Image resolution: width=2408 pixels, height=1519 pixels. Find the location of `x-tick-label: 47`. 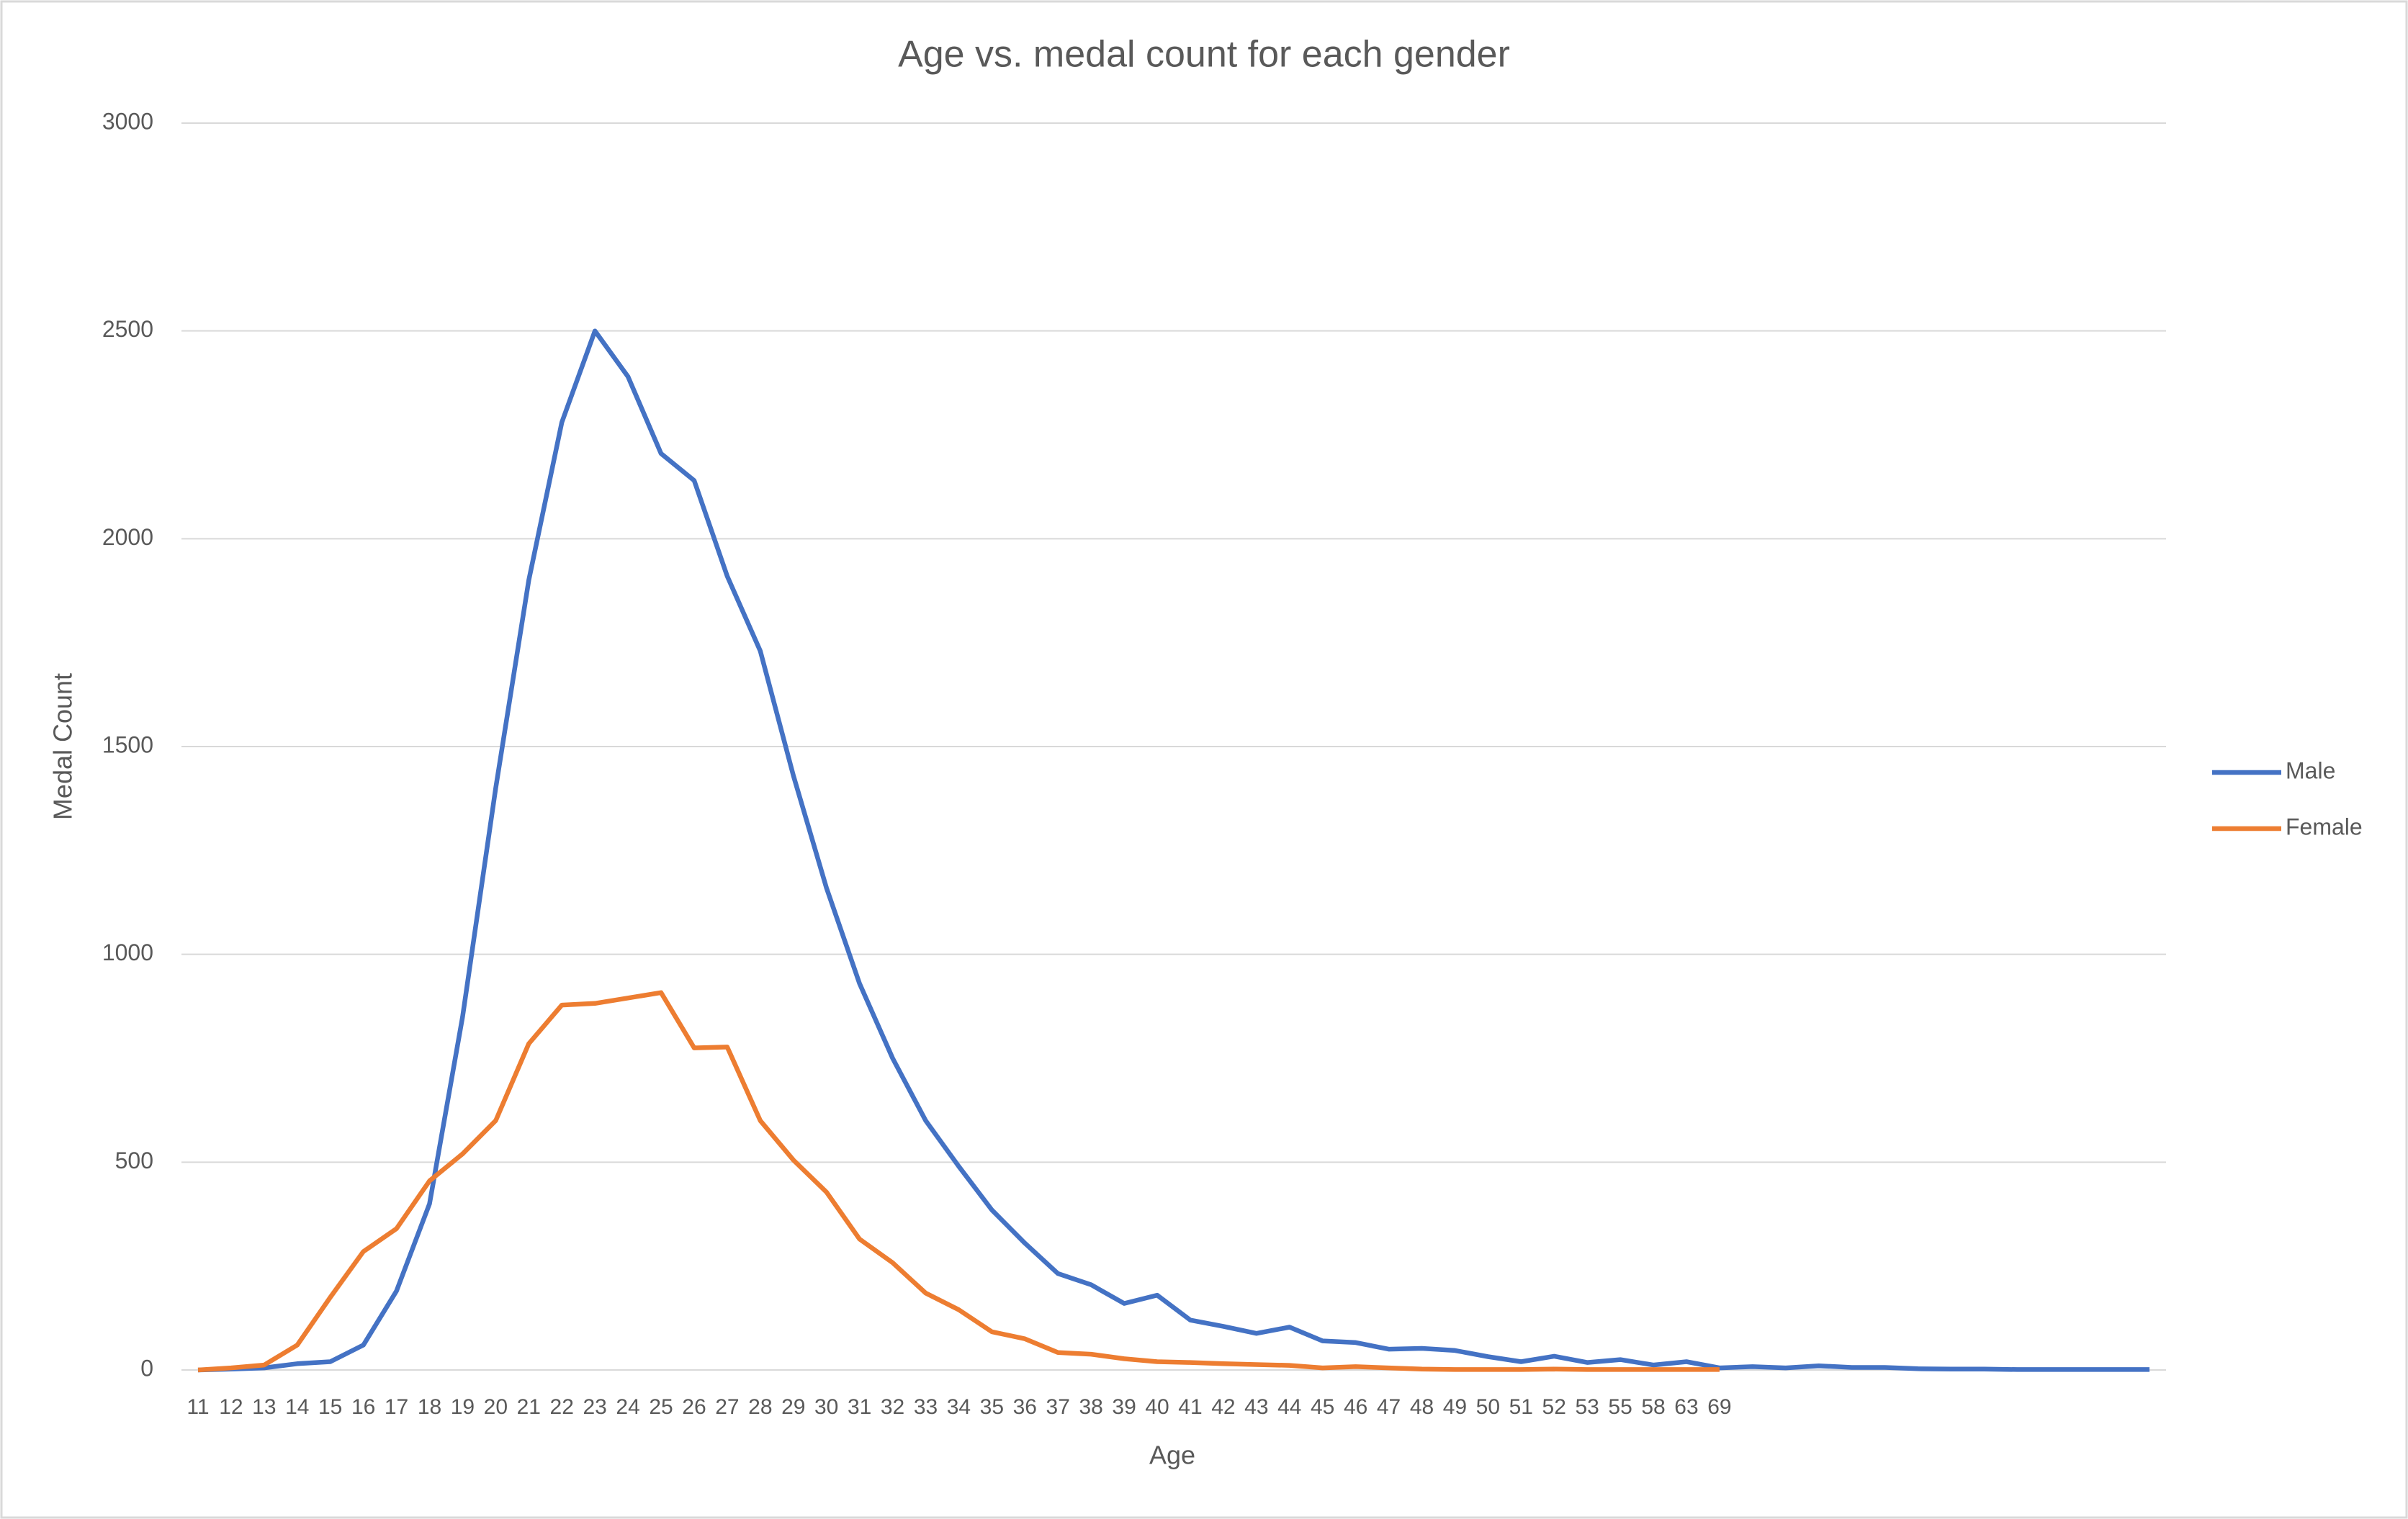

x-tick-label: 47 is located at coordinates (1389, 1407).